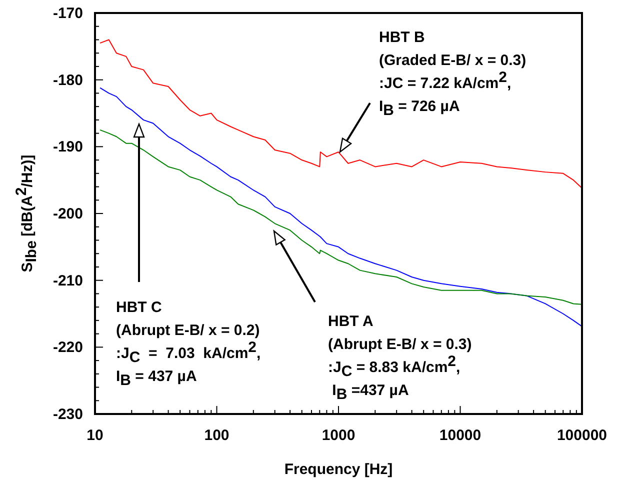  Describe the element at coordinates (351, 321) in the screenshot. I see `annotation: HBT A` at that location.